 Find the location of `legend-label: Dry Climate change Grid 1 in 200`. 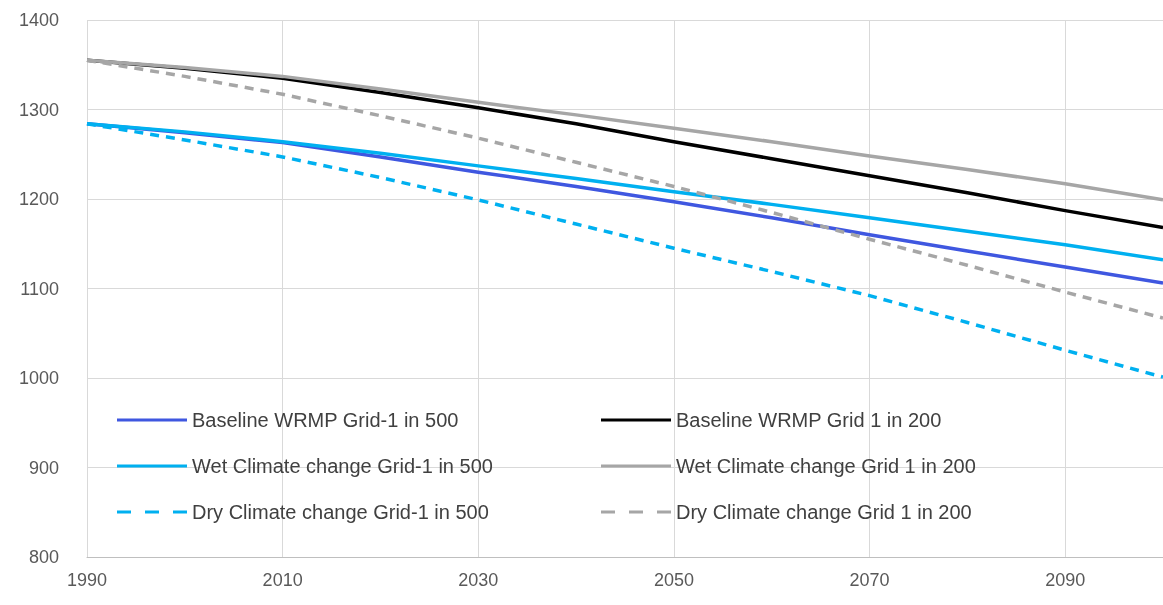

legend-label: Dry Climate change Grid 1 in 200 is located at coordinates (824, 512).